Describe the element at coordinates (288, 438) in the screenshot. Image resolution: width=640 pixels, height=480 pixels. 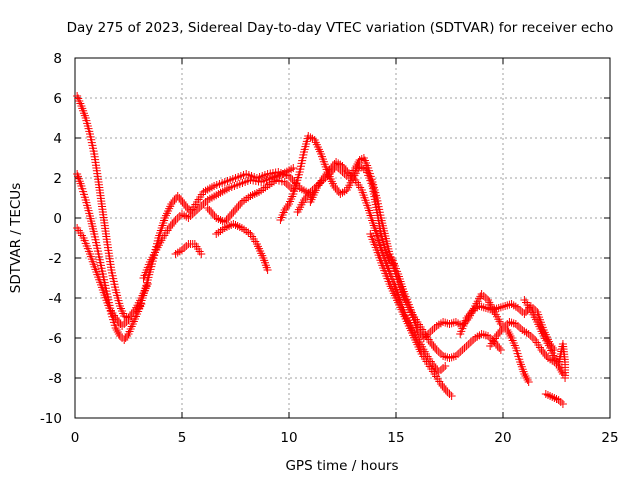
I see `x-tick-label: 10` at that location.